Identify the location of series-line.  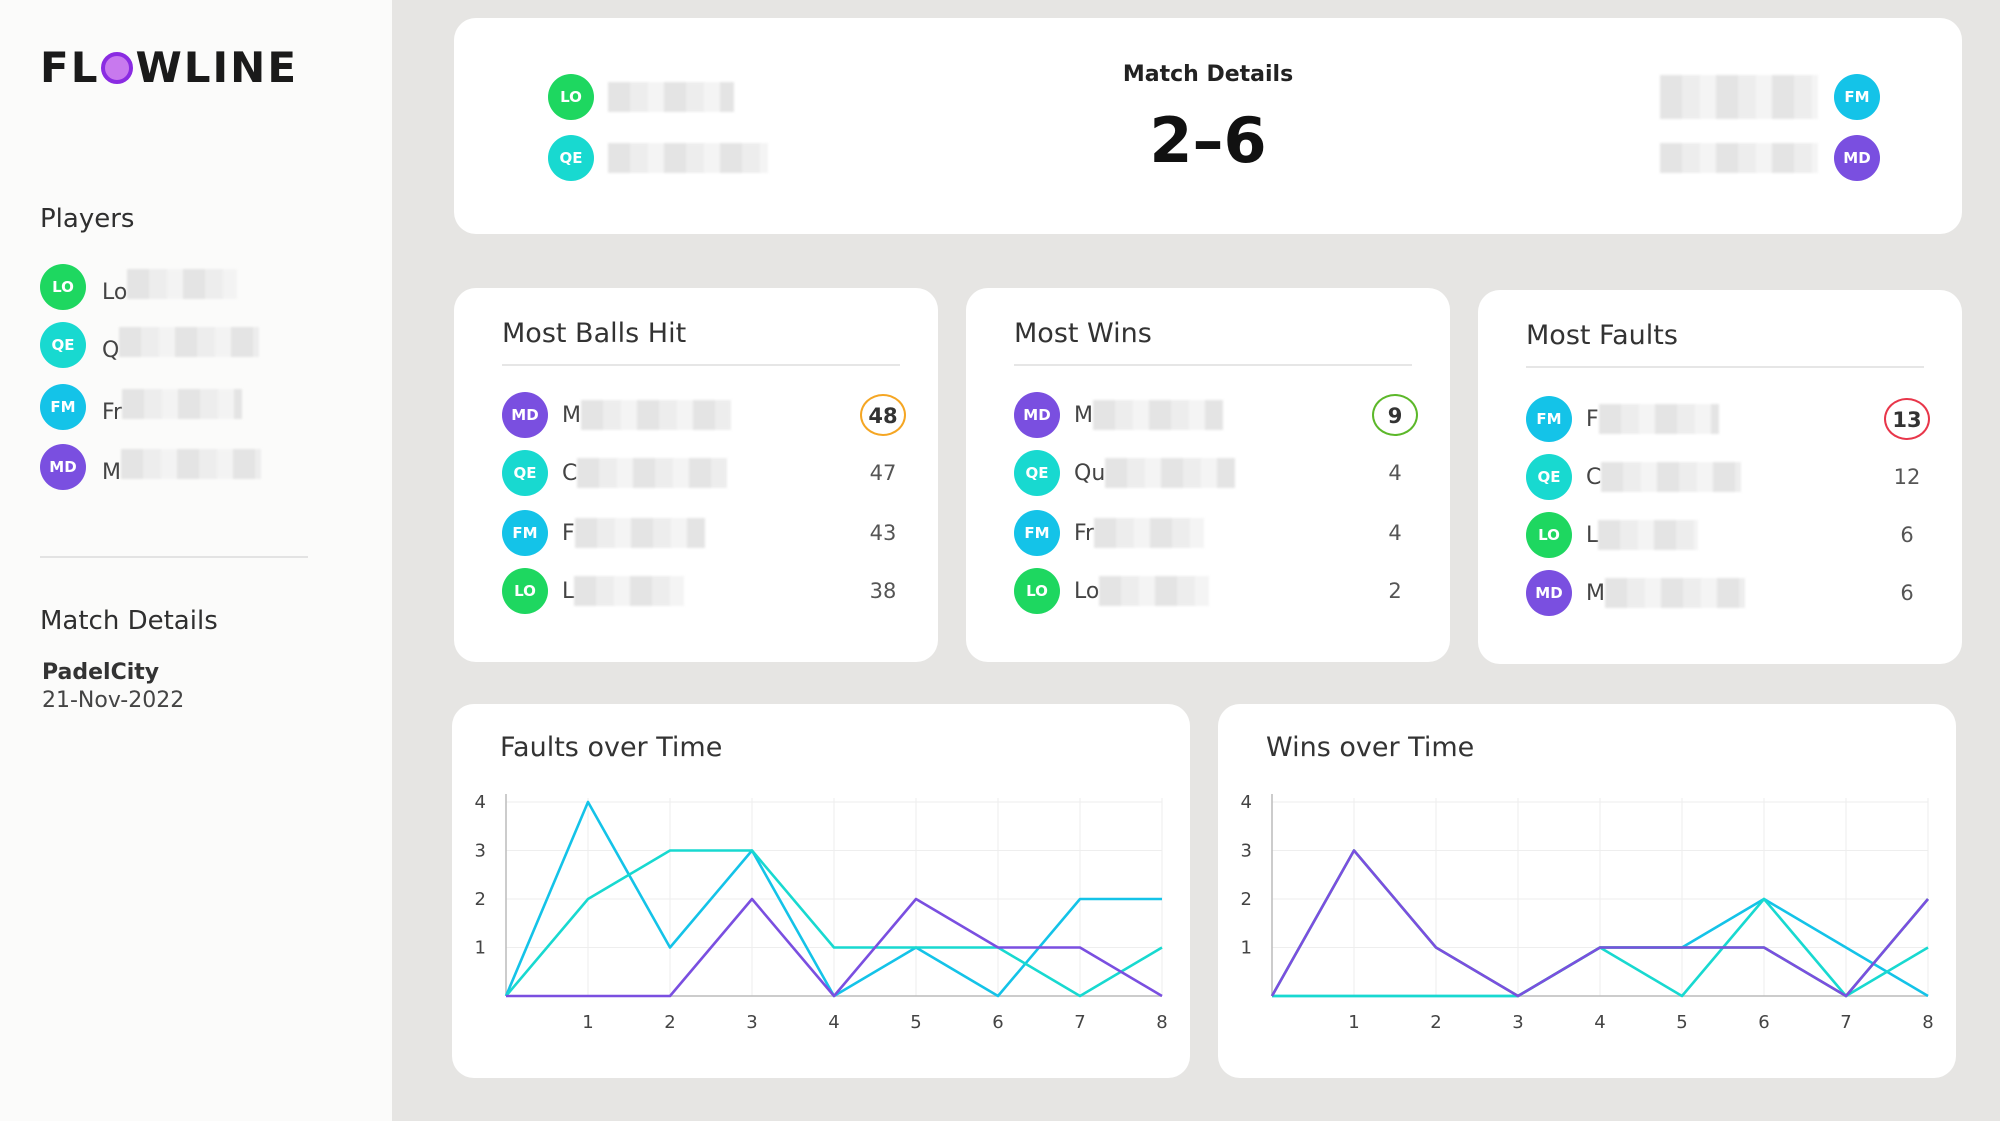
(1599, 923).